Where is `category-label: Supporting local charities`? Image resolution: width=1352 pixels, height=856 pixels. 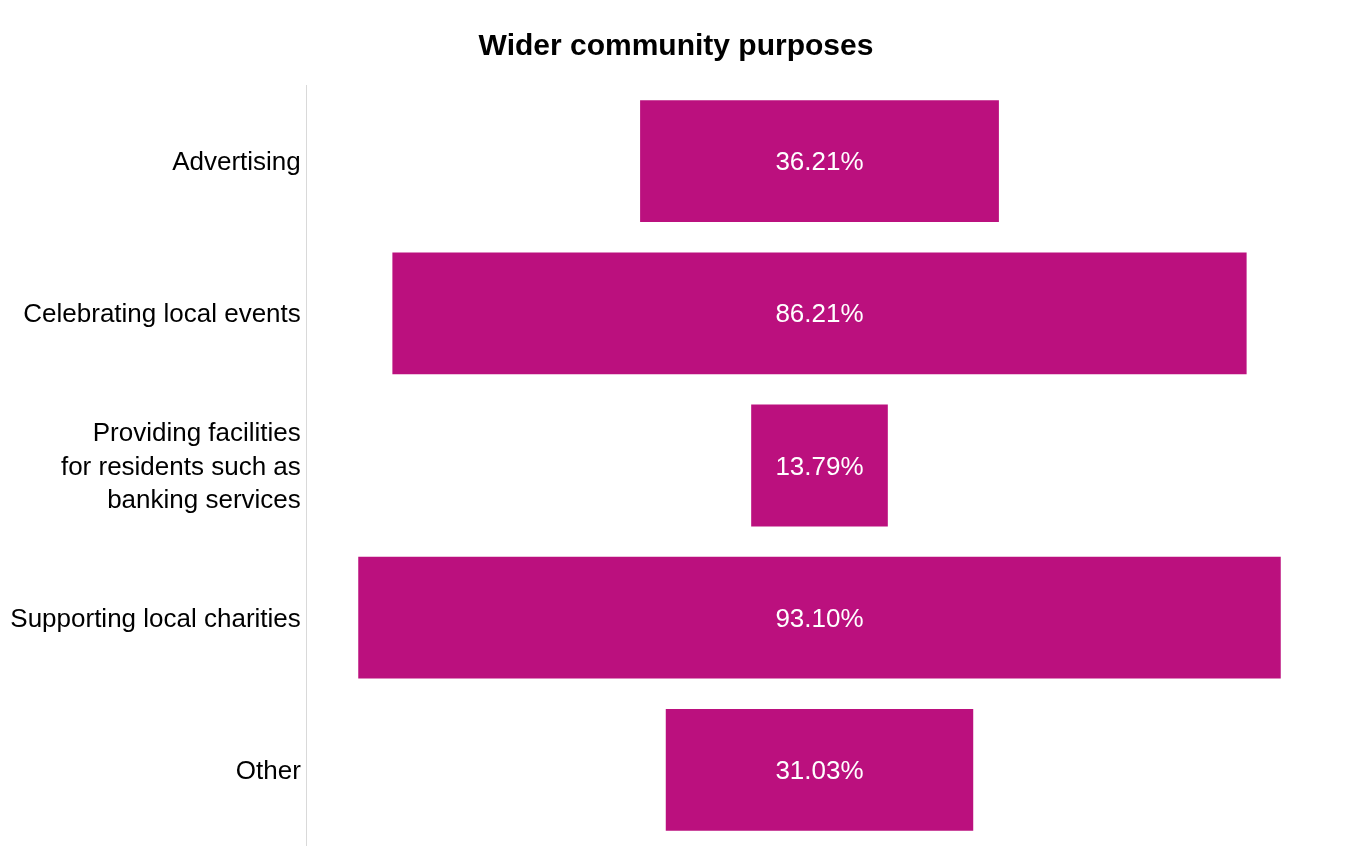
category-label: Supporting local charities is located at coordinates (155, 617).